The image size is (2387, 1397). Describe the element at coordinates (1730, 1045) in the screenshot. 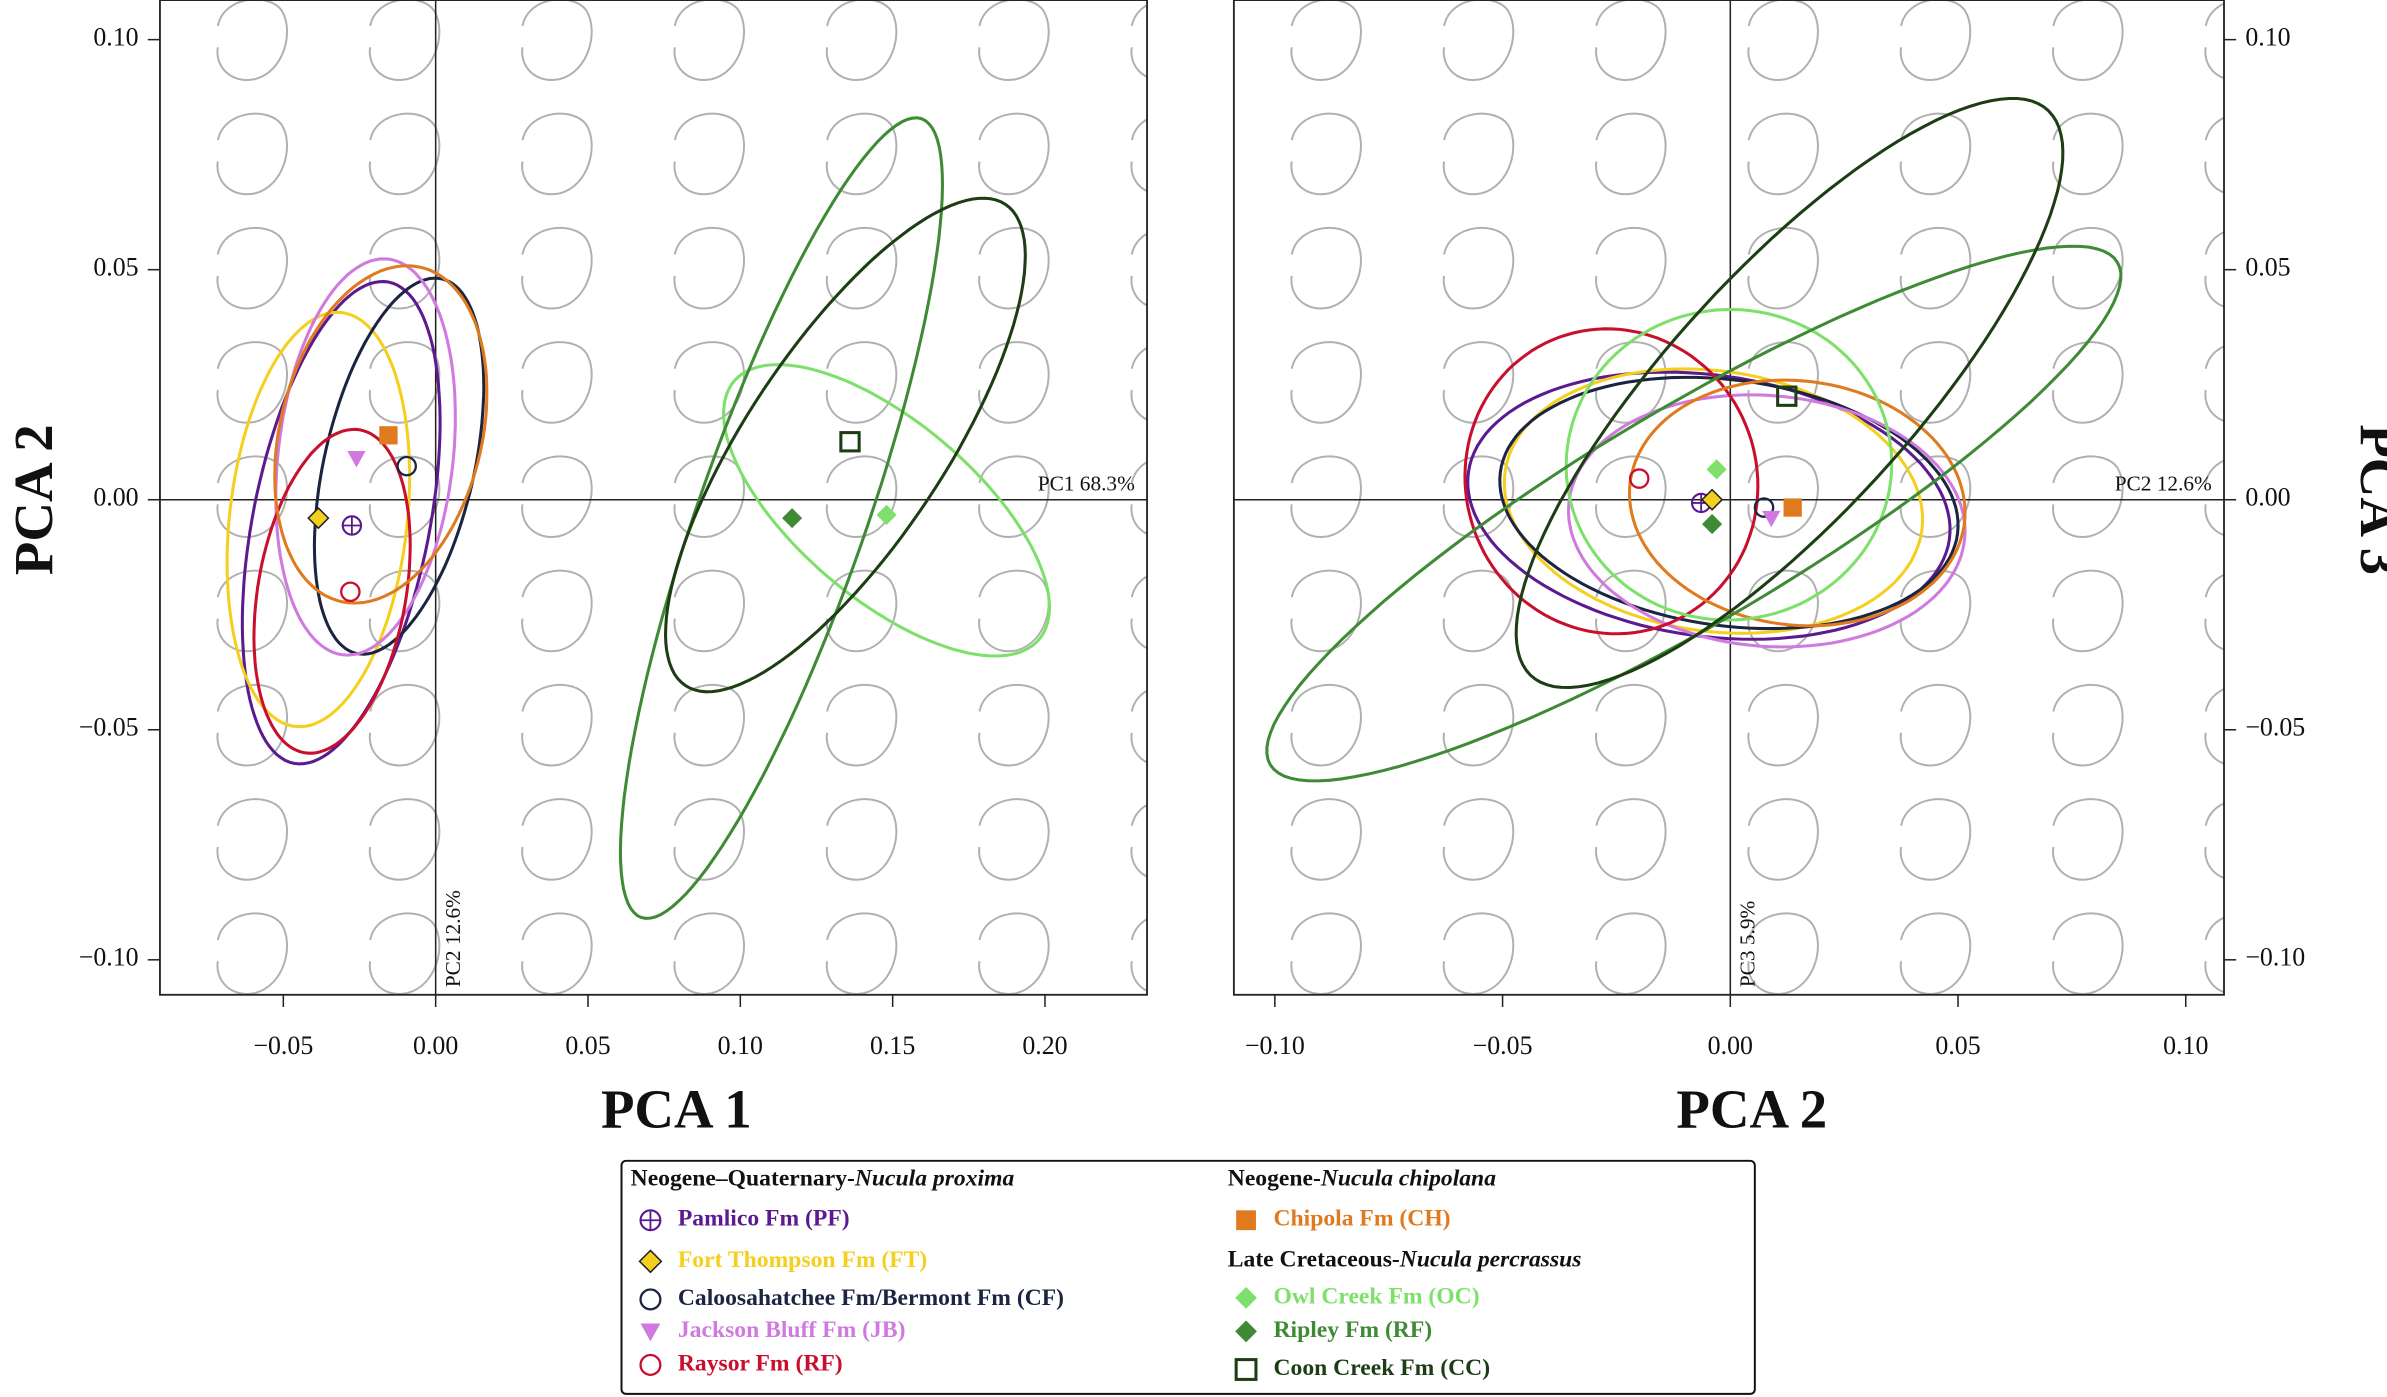

I see `x-tick-label: 0.00` at that location.